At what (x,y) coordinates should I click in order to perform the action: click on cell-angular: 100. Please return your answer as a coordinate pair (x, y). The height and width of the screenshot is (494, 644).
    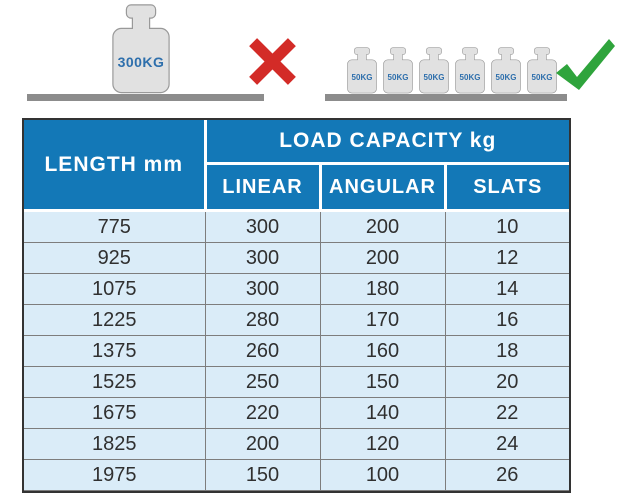
    Looking at the image, I should click on (382, 475).